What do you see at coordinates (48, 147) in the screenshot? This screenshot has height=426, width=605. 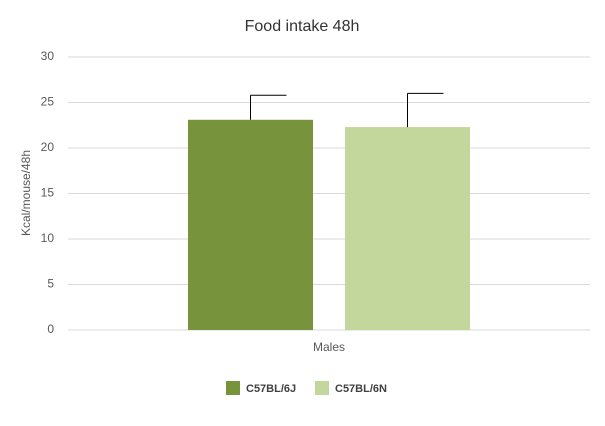 I see `y-tick-label: 20` at bounding box center [48, 147].